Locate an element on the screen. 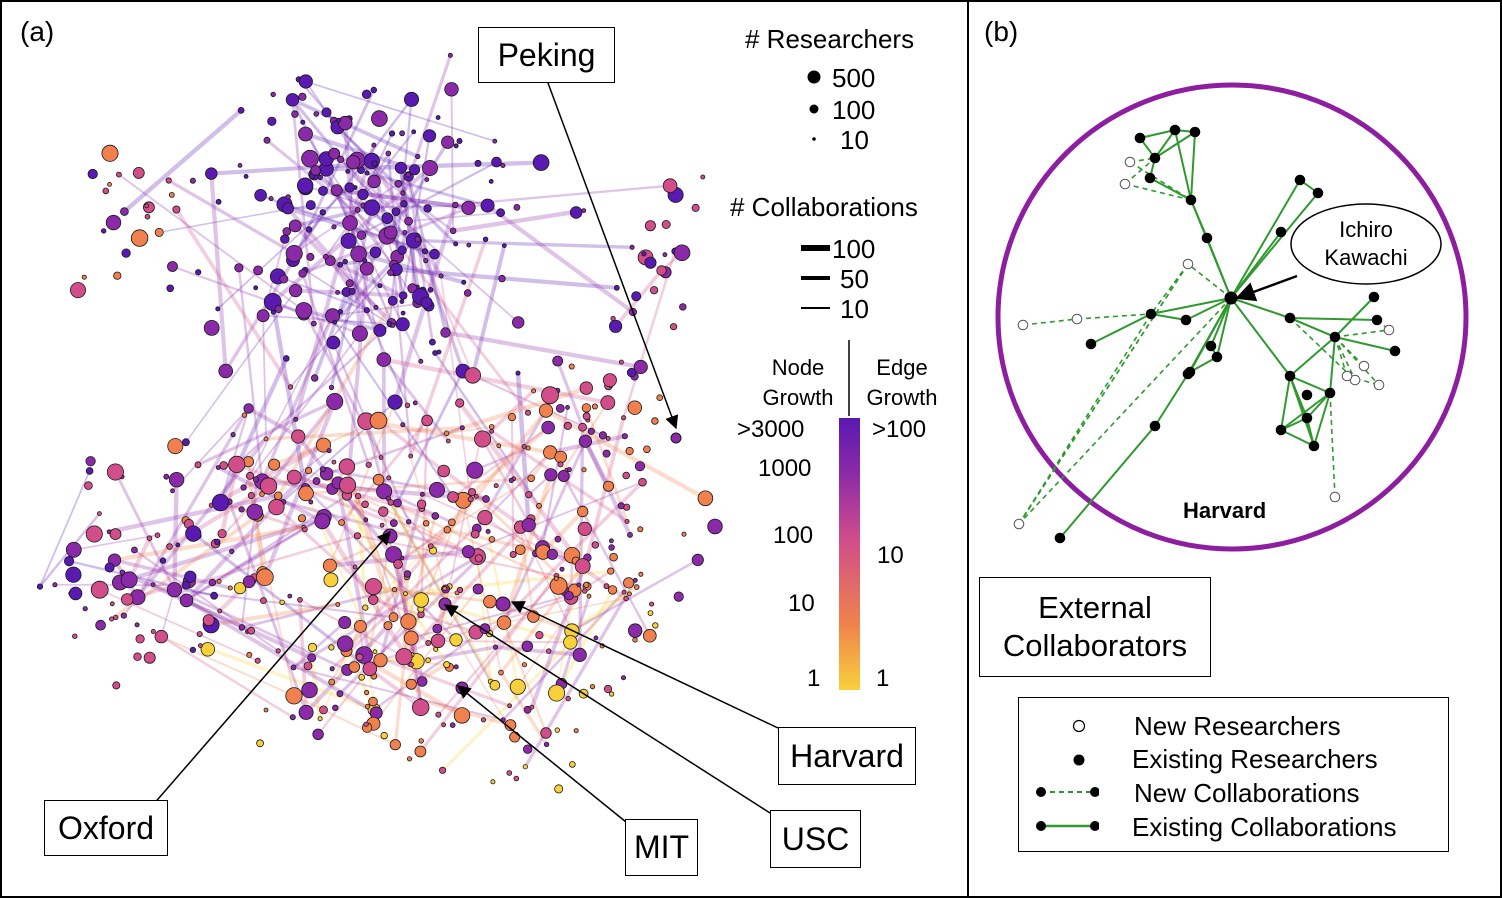 This screenshot has width=1502, height=898. node-tick-1000: 1000 is located at coordinates (785, 468).